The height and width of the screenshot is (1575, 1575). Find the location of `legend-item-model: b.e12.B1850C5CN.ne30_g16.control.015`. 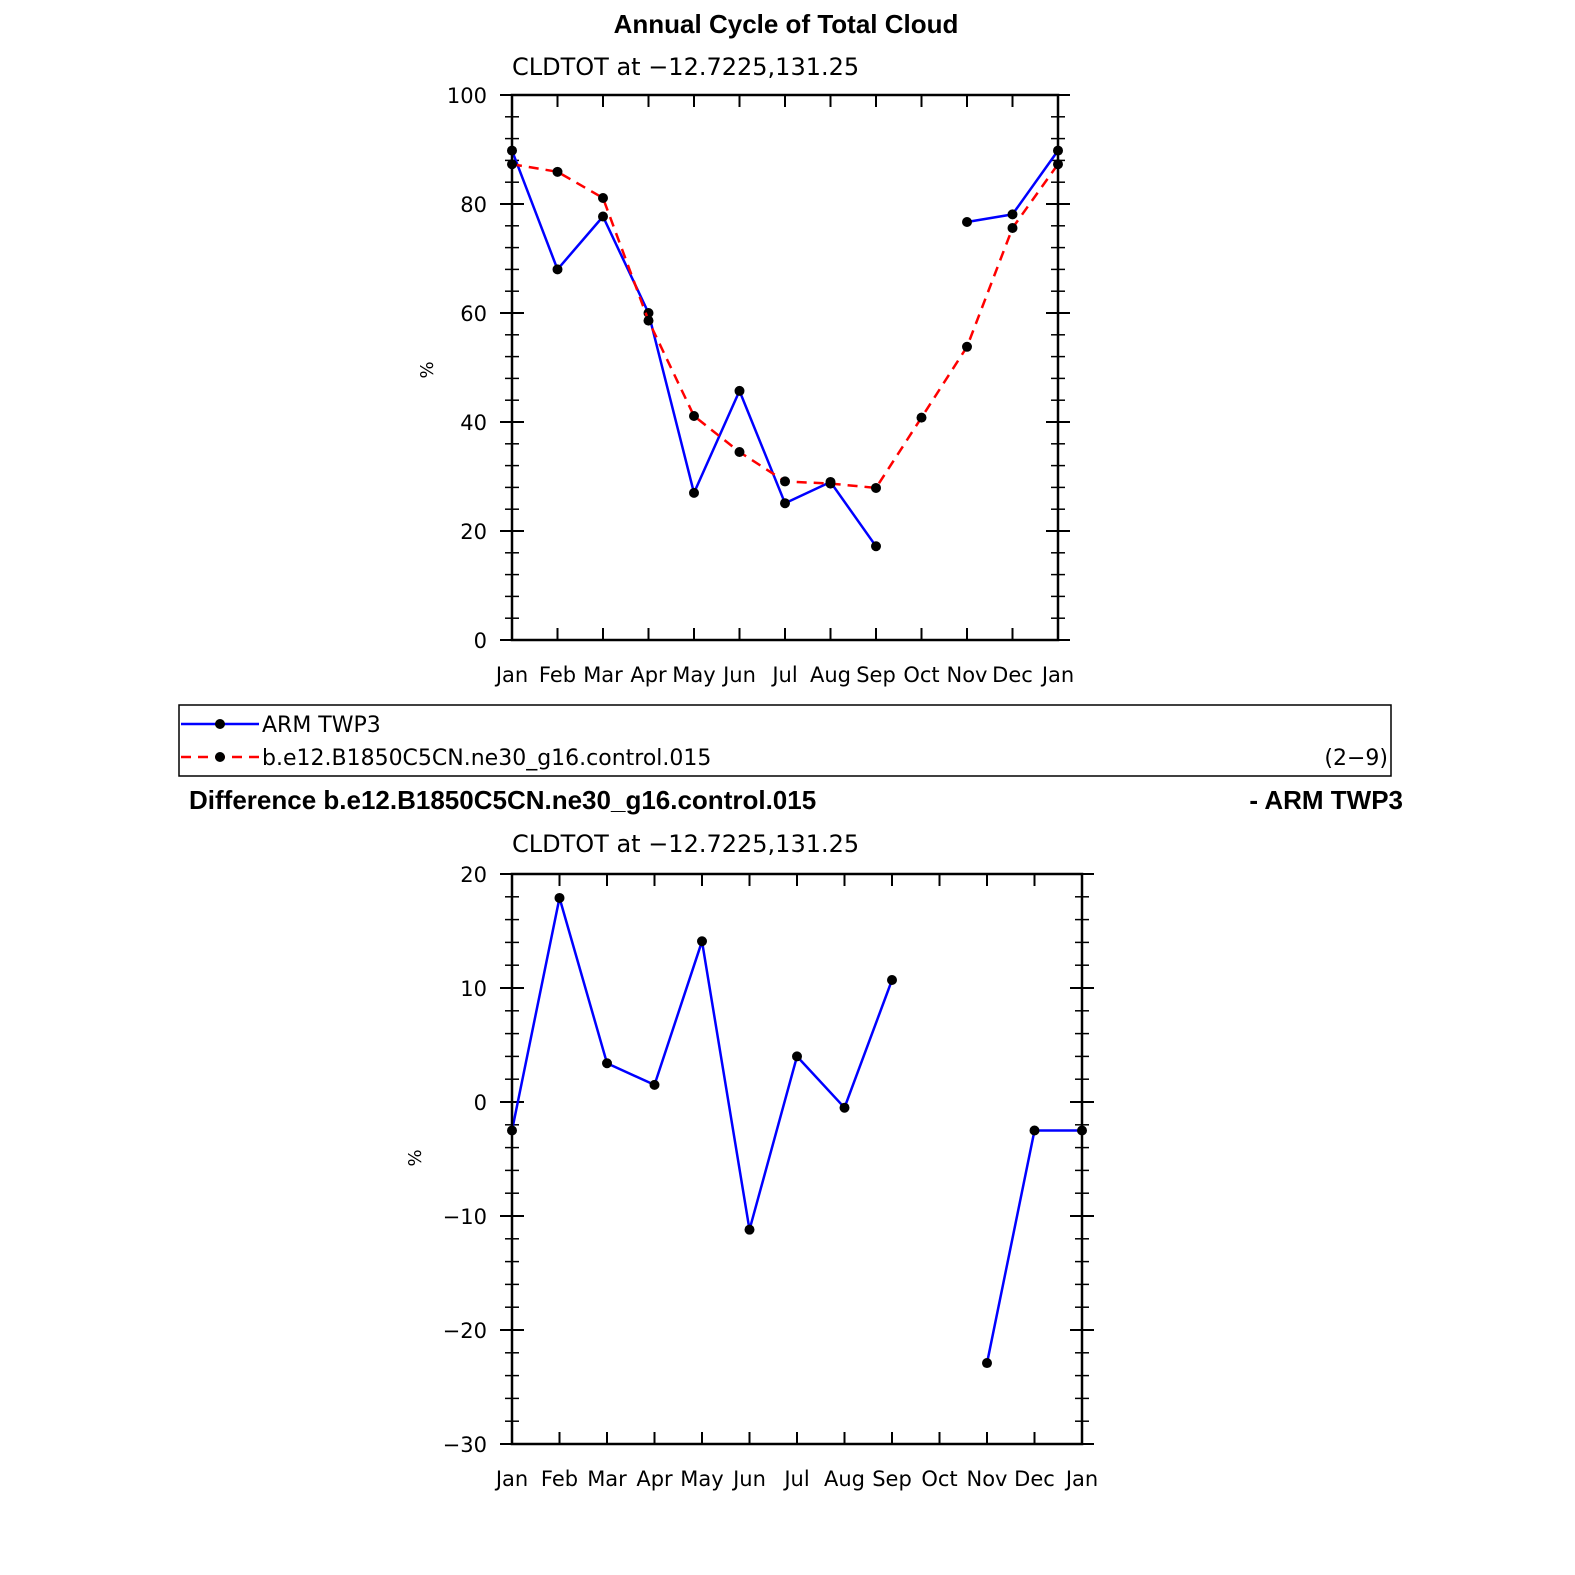

legend-item-model: b.e12.B1850C5CN.ne30_g16.control.015 is located at coordinates (446, 758).